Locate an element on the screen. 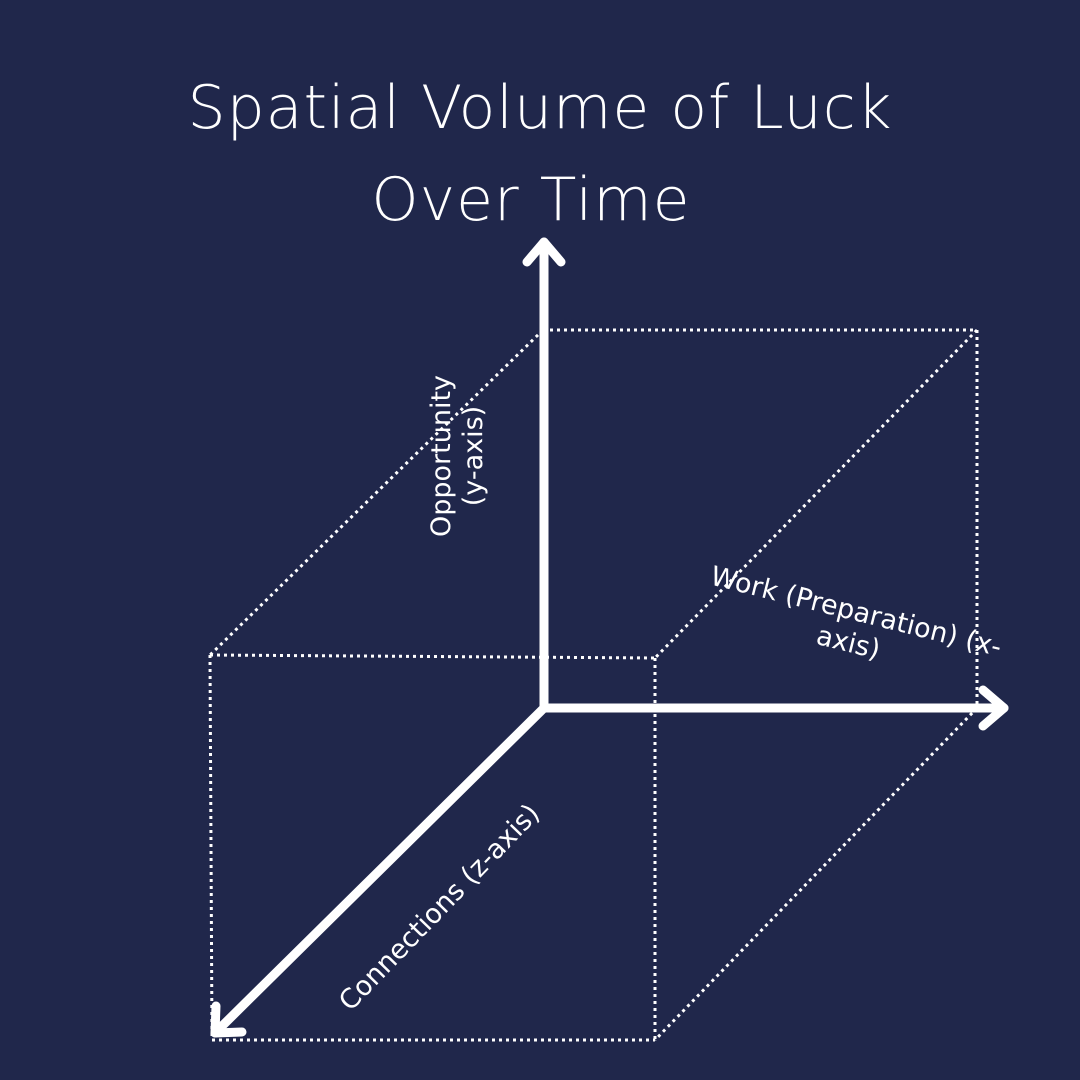  cube-depth-top-left-edge is located at coordinates (376, 492).